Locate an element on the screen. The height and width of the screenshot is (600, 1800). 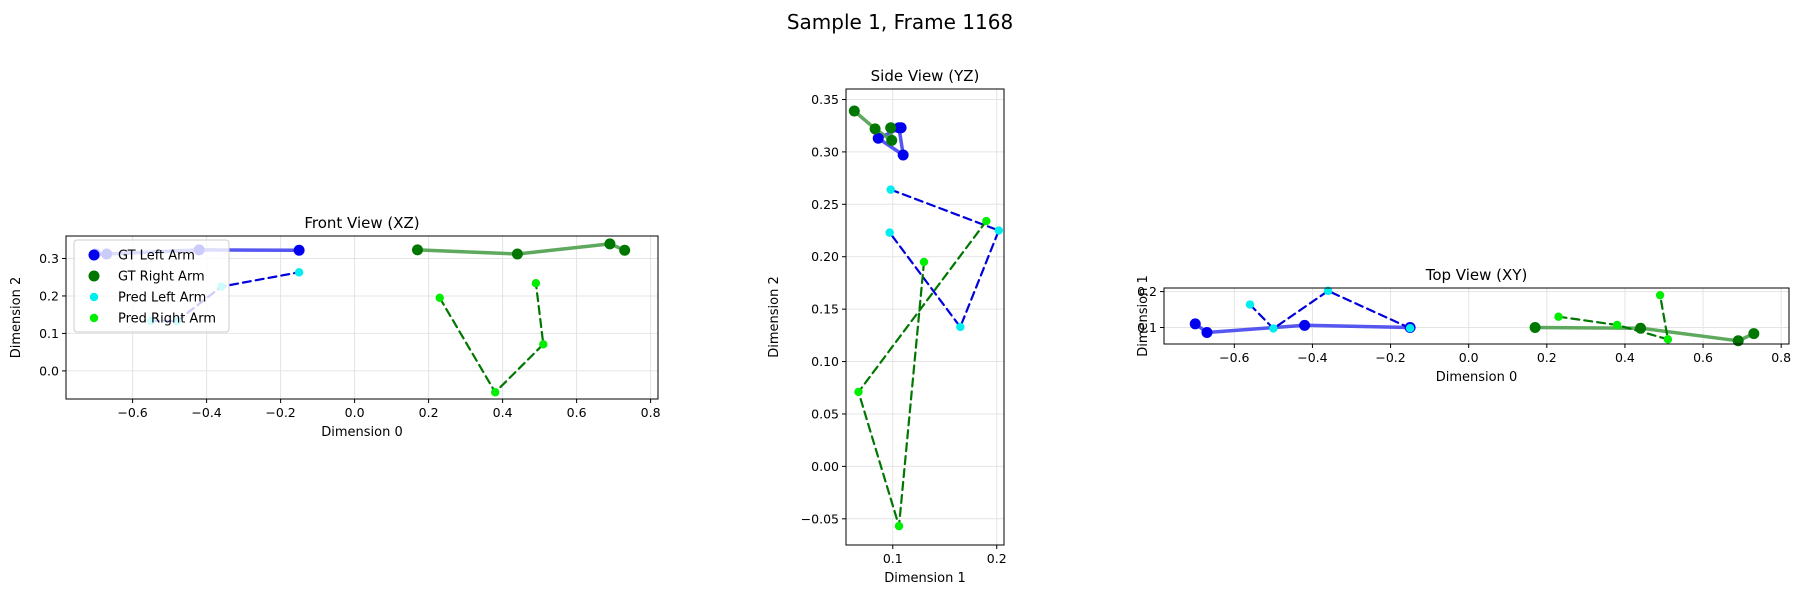
y-tick-label: 0.30 is located at coordinates (825, 151).